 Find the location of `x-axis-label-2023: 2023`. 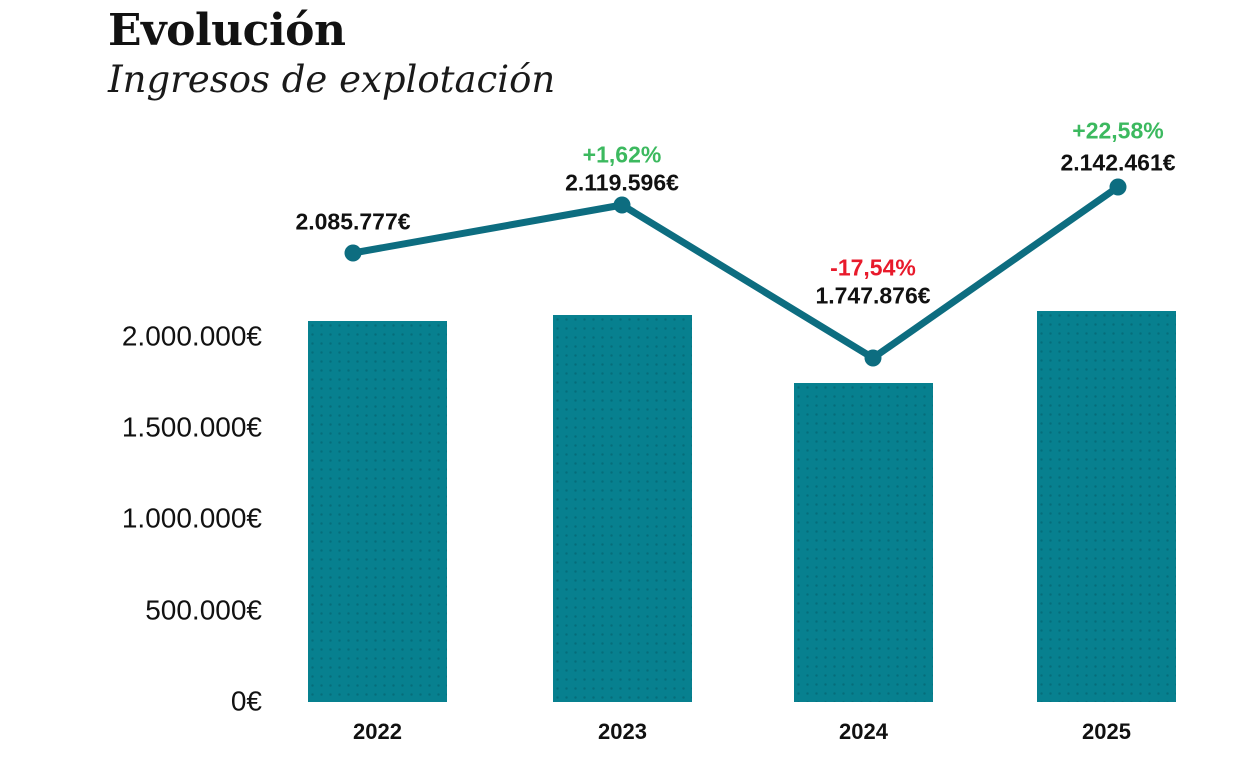

x-axis-label-2023: 2023 is located at coordinates (622, 731).